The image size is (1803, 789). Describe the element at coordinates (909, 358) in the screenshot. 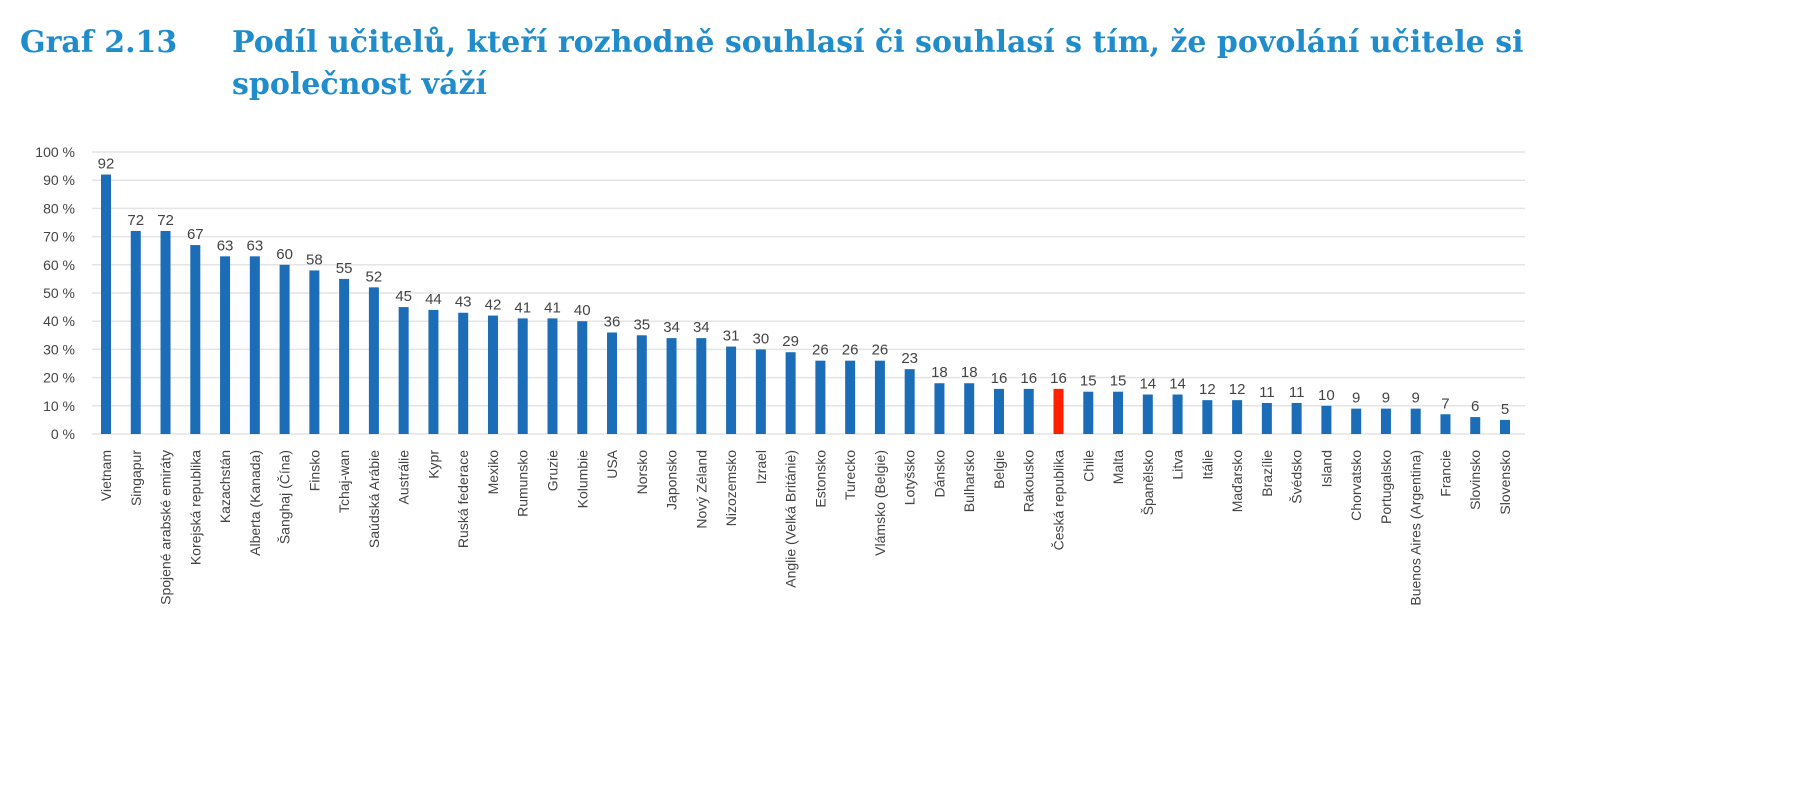

I see `data-label: 23` at that location.